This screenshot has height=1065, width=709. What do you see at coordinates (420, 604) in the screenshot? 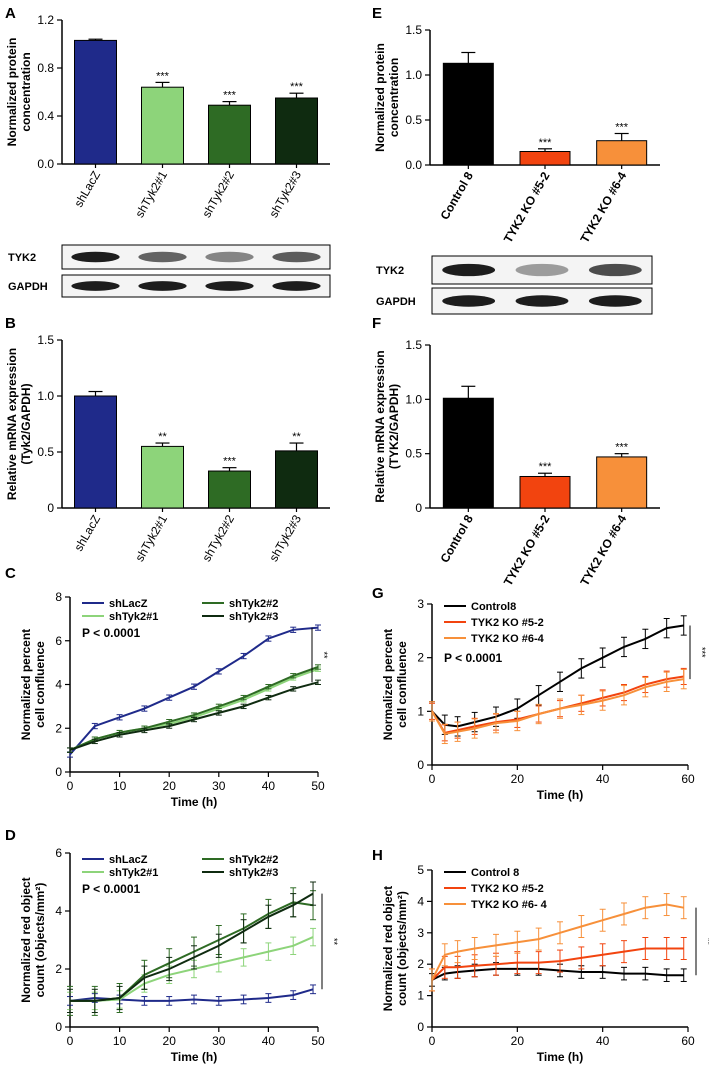
I see `y-tick-label: 3` at bounding box center [420, 604].